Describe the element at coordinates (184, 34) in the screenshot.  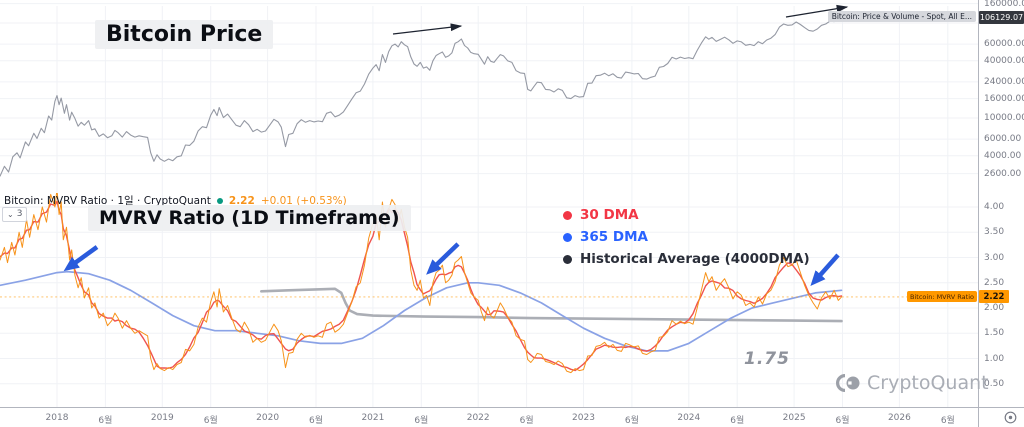
I see `price-pane-title: Bitcoin Price` at that location.